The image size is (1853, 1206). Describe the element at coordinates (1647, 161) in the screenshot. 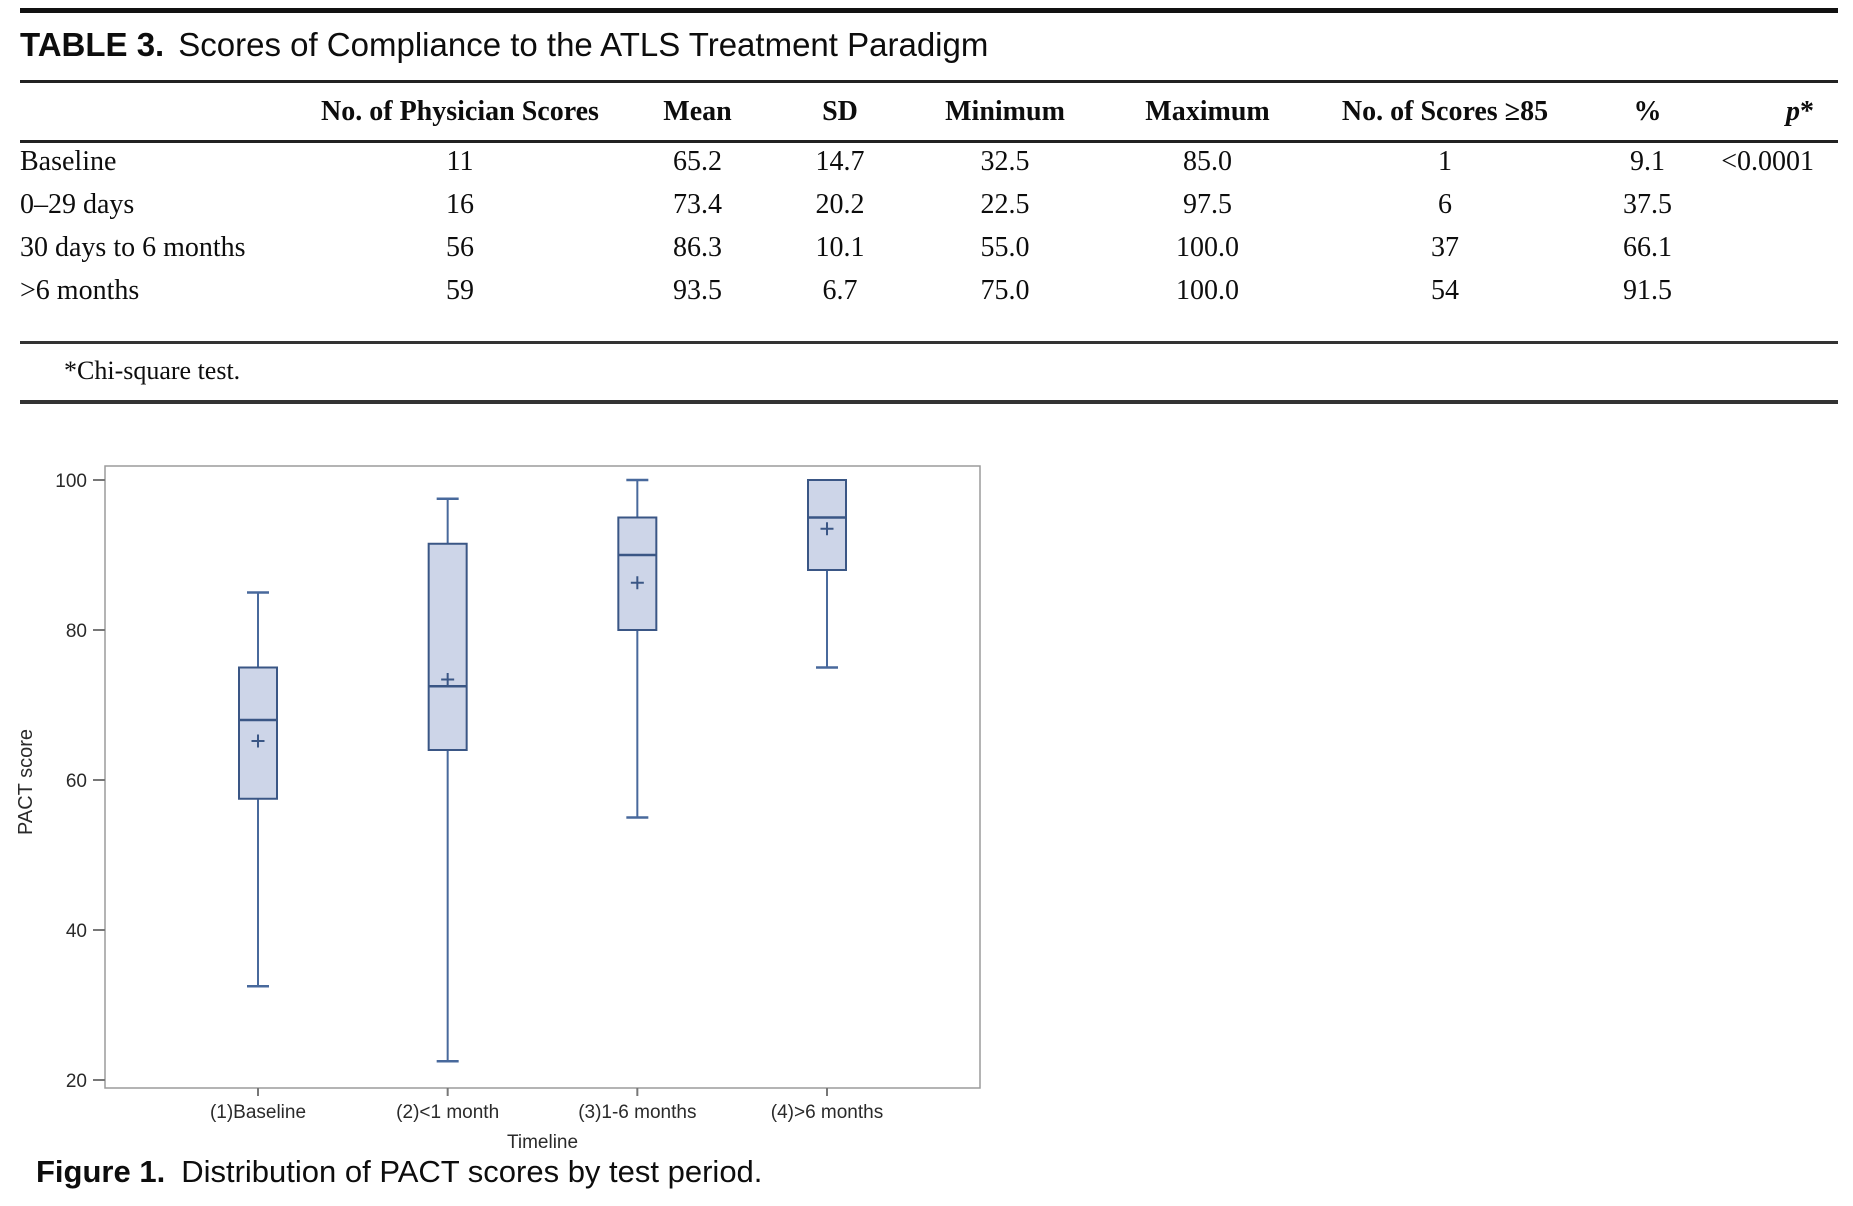

I see `table-cell-pct: 9.1` at that location.